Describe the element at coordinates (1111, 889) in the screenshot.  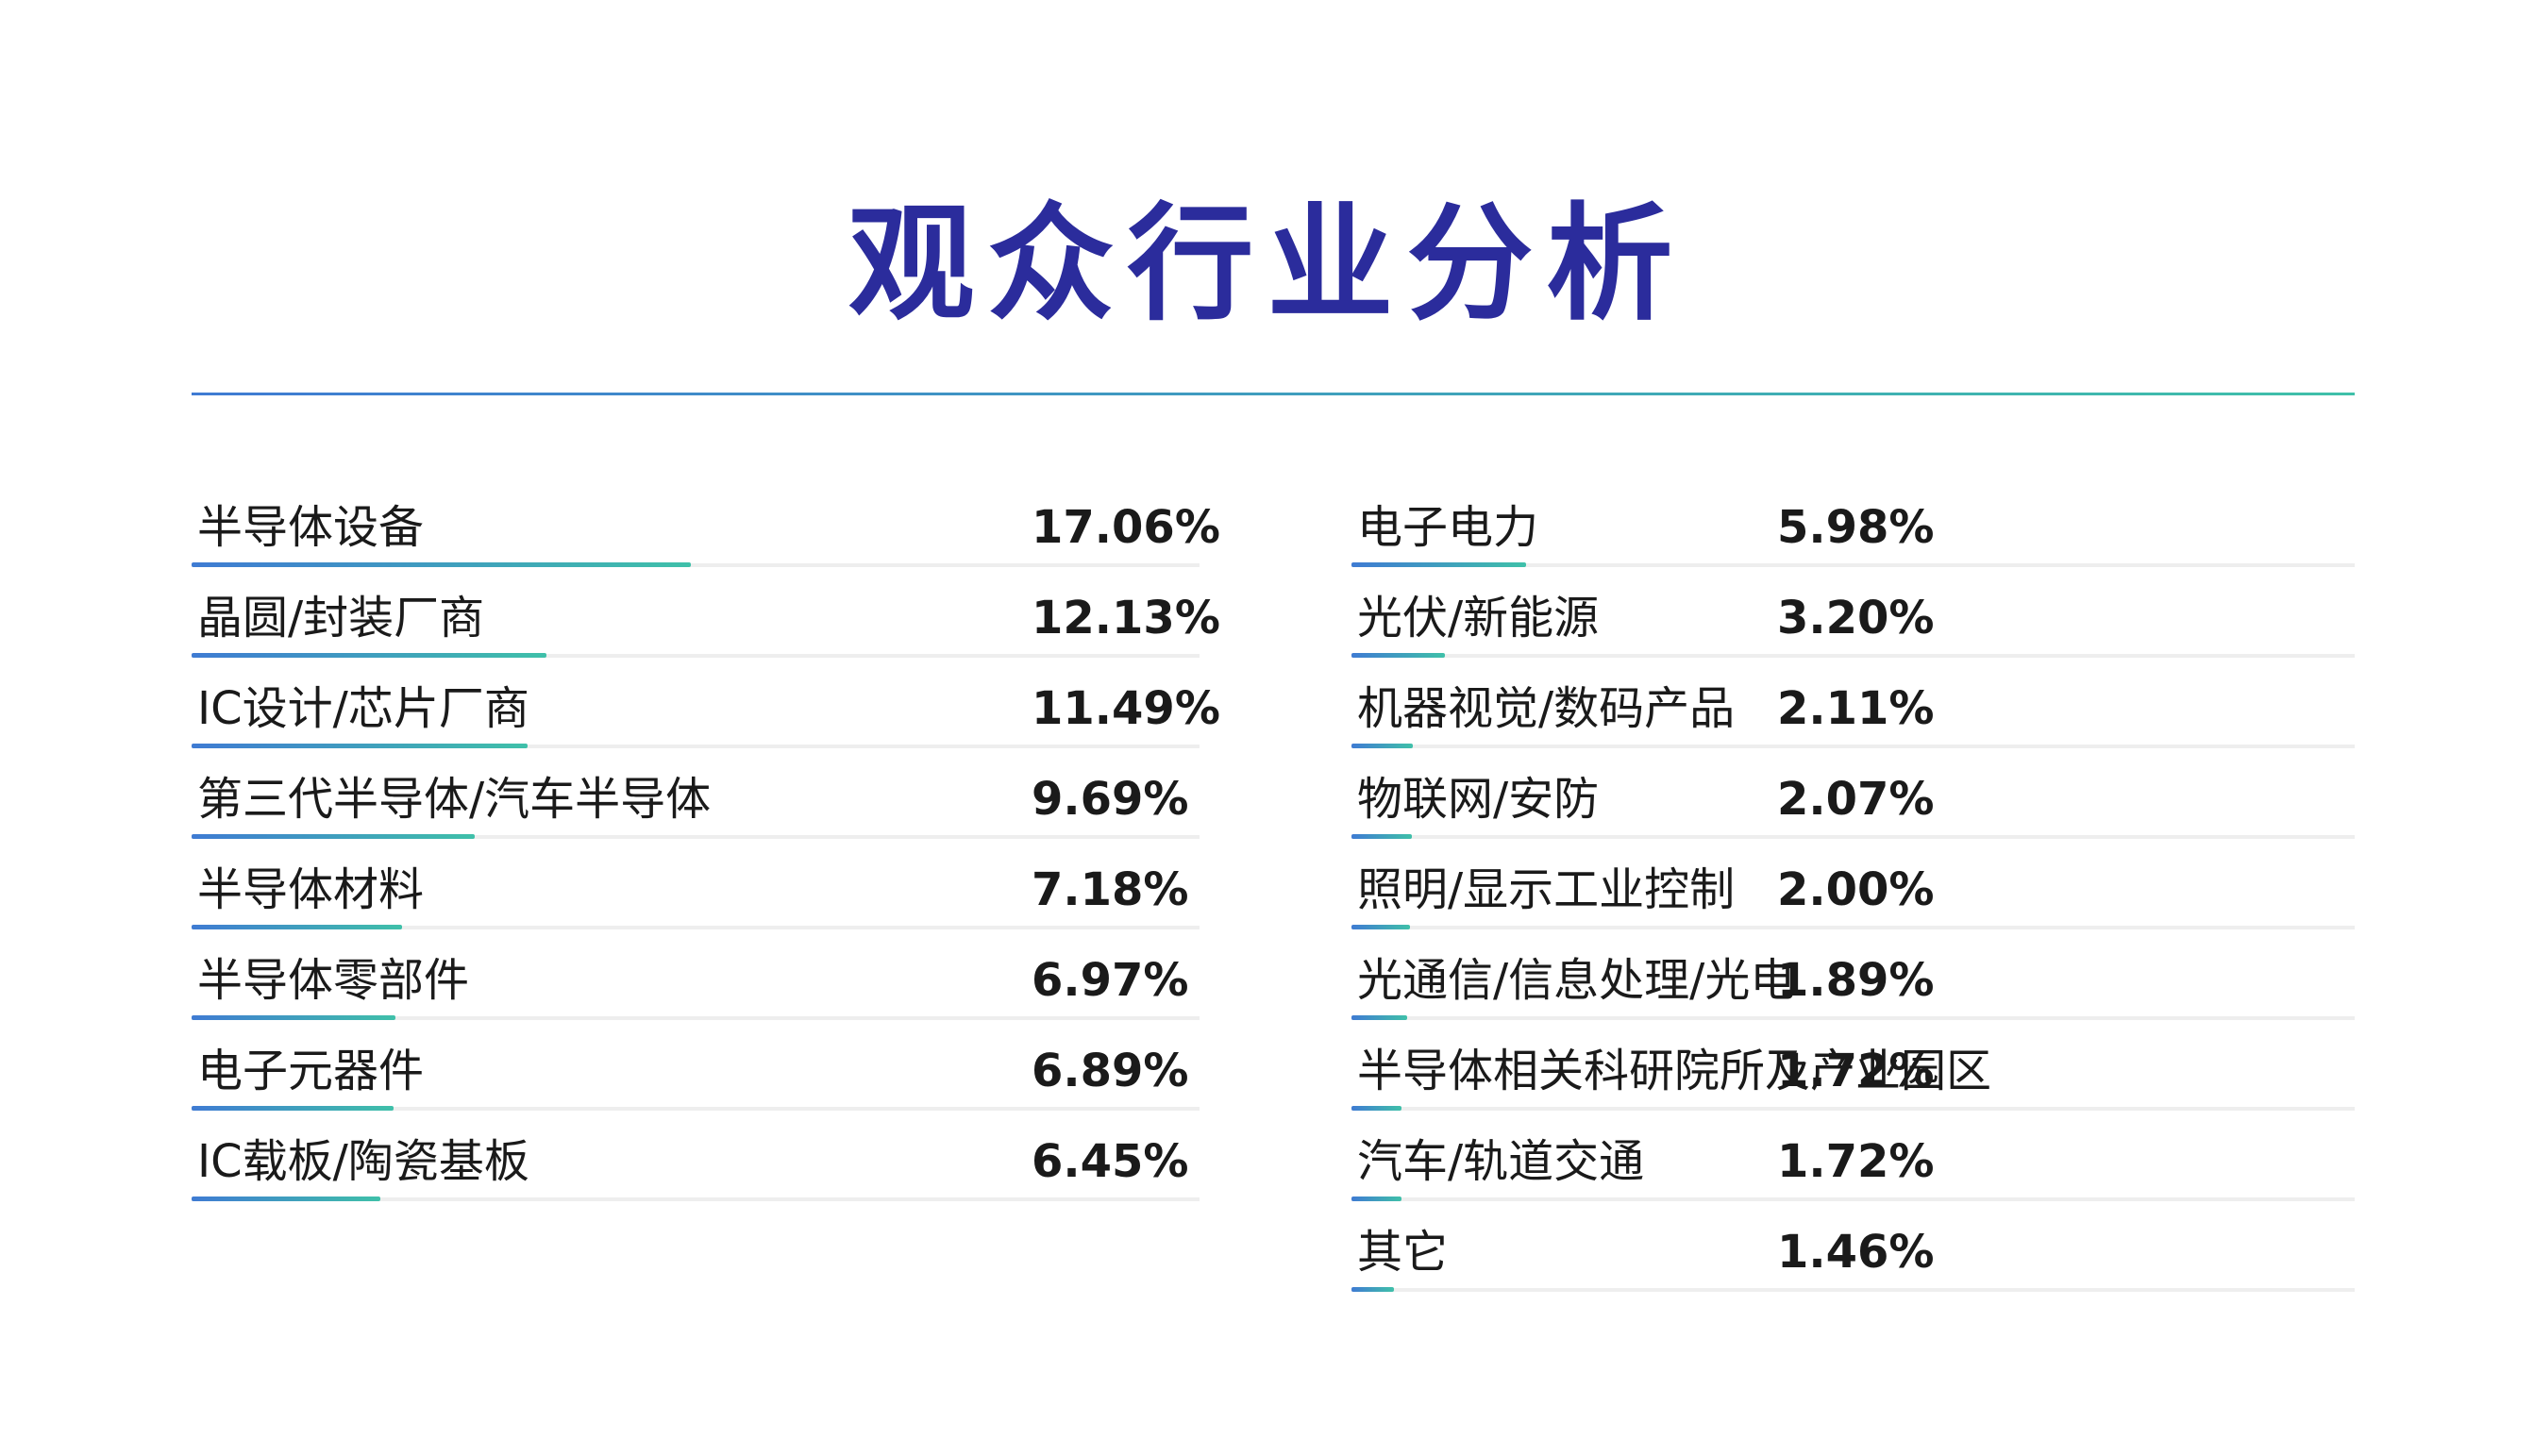
I see `category-value: 7.18%` at that location.